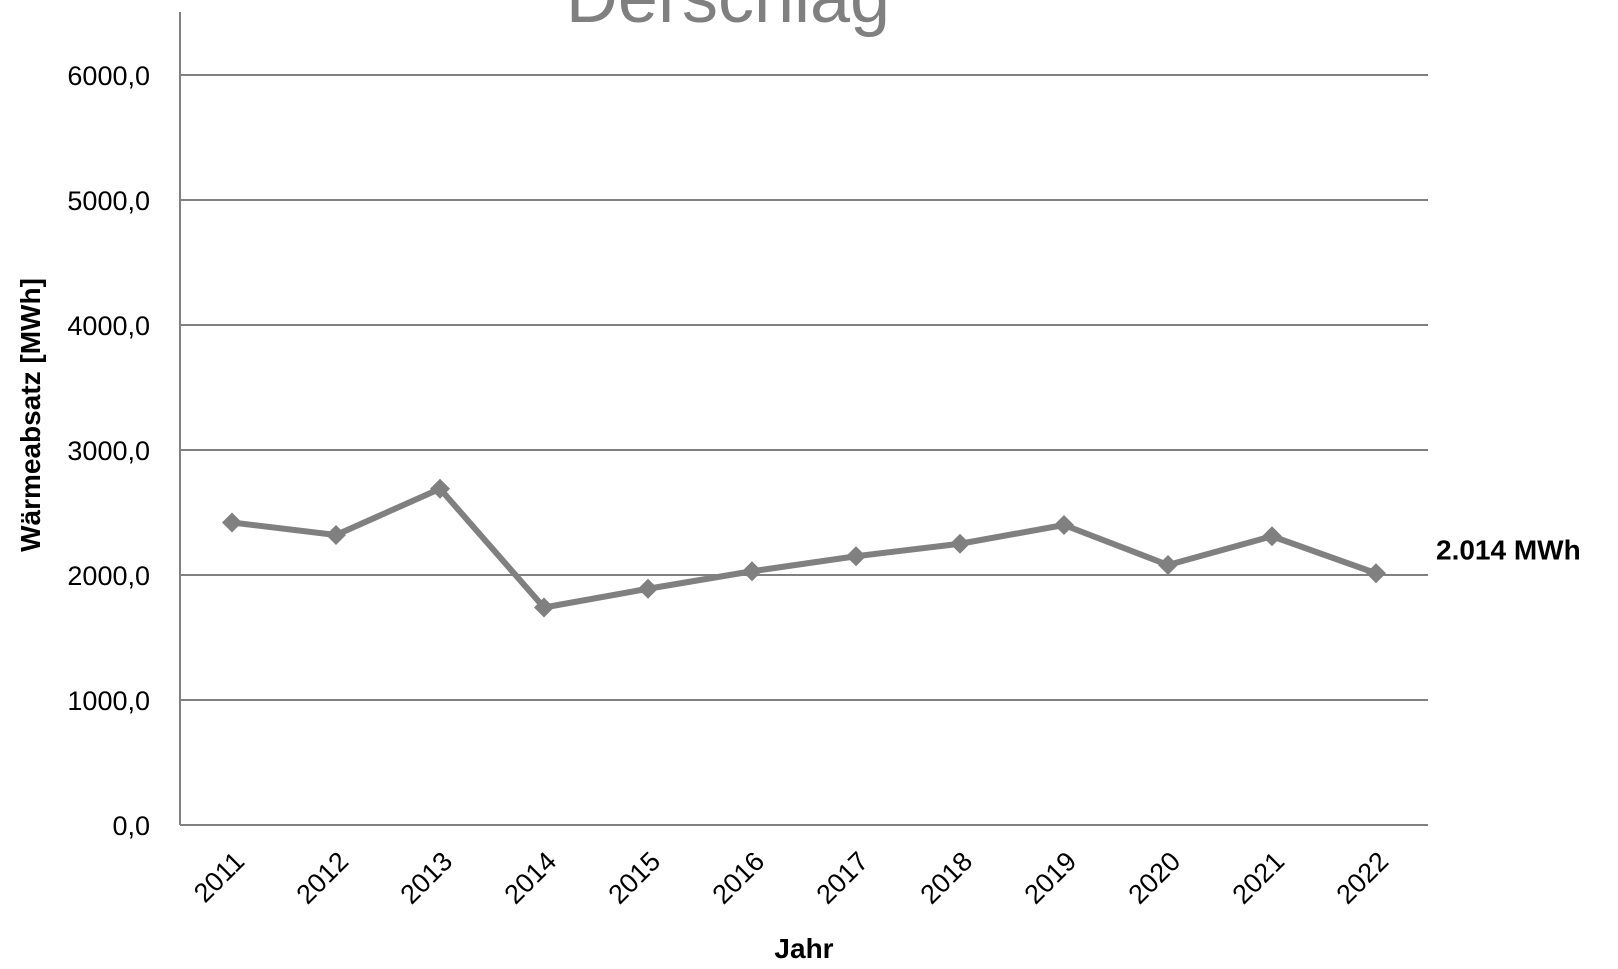  Describe the element at coordinates (427, 878) in the screenshot. I see `x-tick-label: 2013` at that location.